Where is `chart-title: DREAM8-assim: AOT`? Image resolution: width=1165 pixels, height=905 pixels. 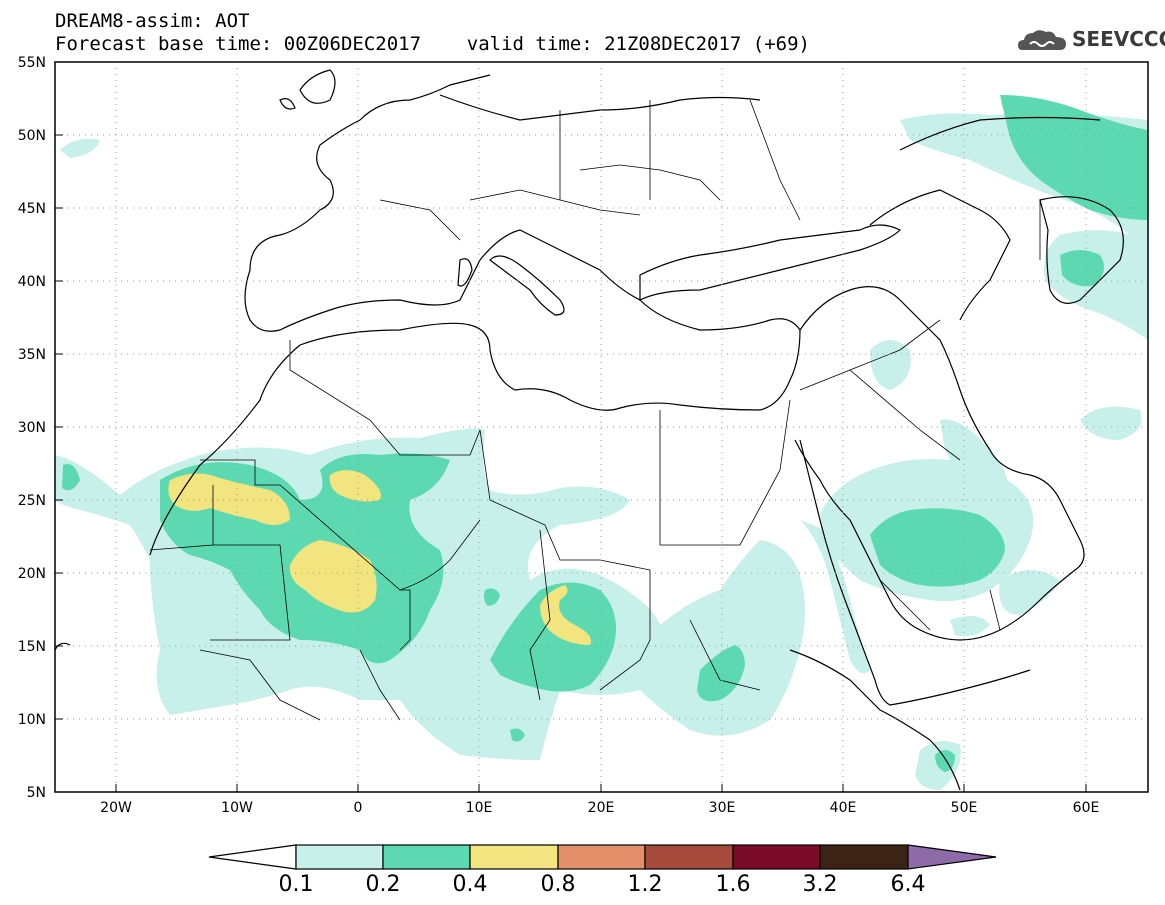 chart-title: DREAM8-assim: AOT is located at coordinates (152, 21).